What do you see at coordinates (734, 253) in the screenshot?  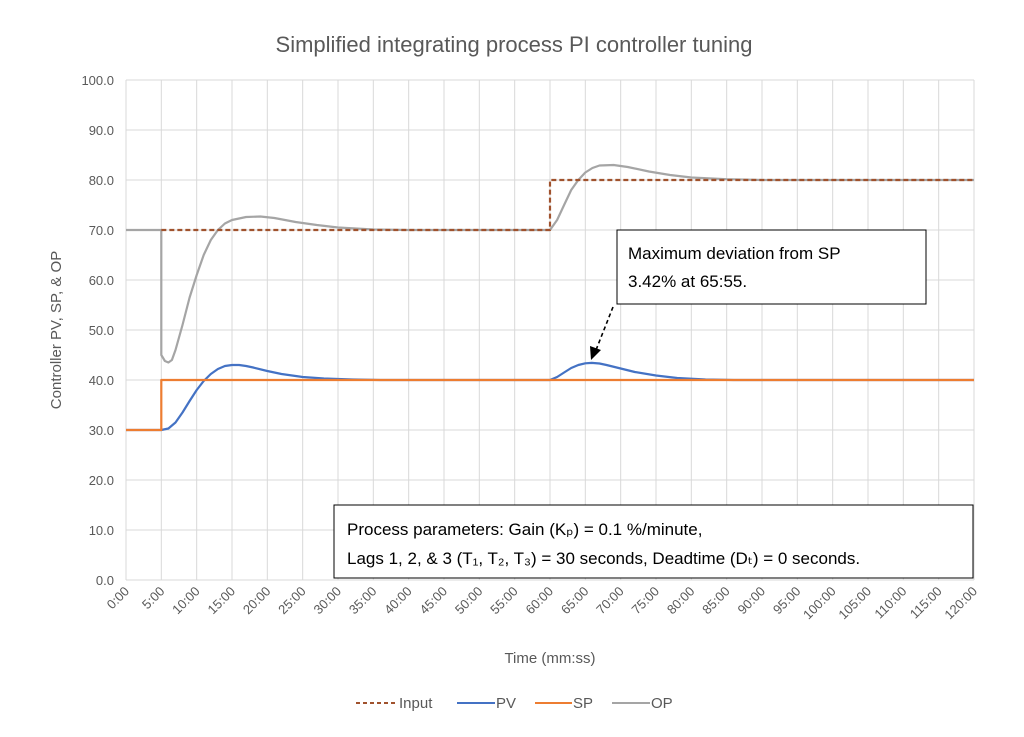 I see `annotation-line1: Maximum deviation from SP` at bounding box center [734, 253].